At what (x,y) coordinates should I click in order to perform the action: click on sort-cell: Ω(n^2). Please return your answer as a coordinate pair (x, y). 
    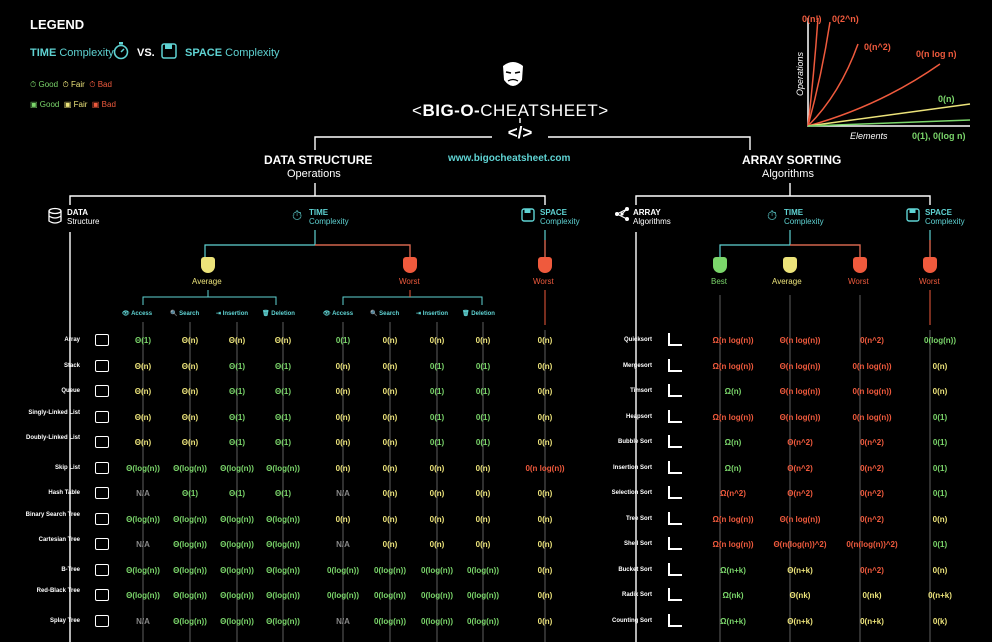
    Looking at the image, I should click on (733, 493).